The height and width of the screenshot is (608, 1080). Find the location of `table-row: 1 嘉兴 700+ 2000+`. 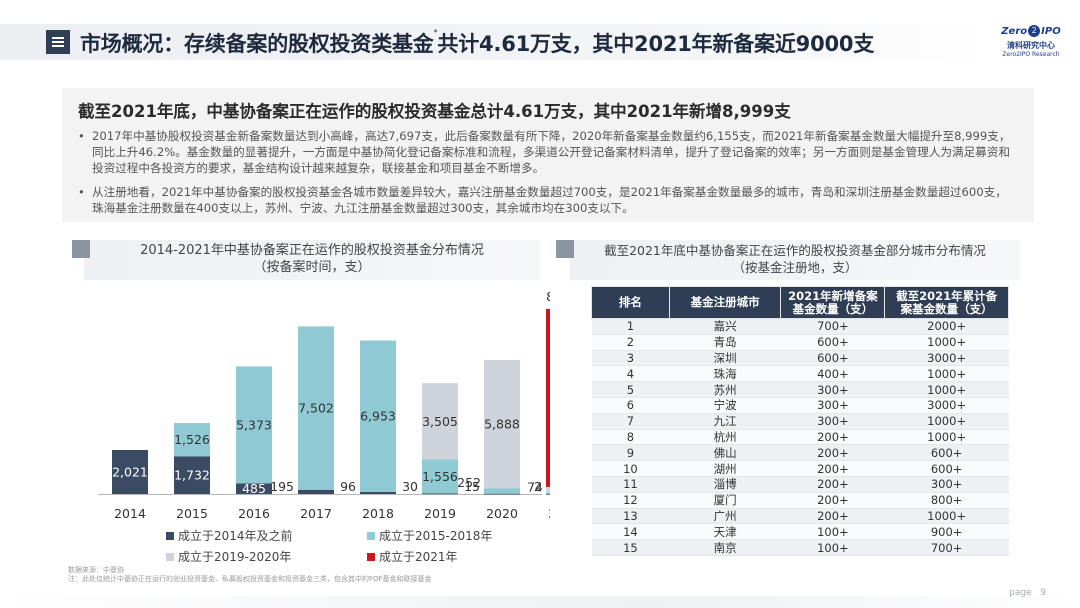

table-row: 1 嘉兴 700+ 2000+ is located at coordinates (800, 326).